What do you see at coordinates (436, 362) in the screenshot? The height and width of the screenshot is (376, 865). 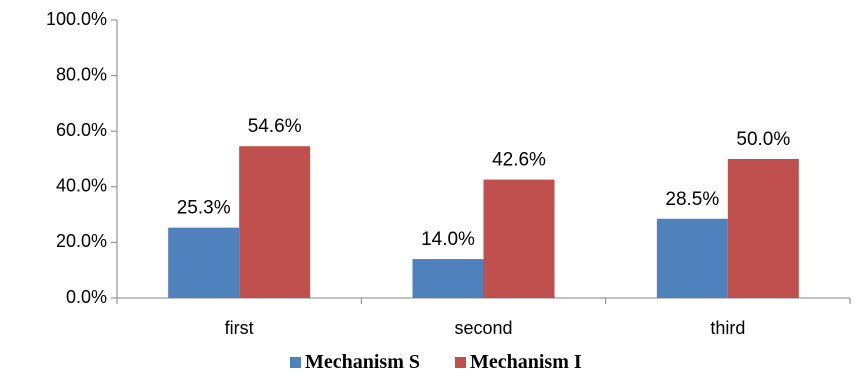 I see `legend: Mechanism S Mechanism I` at bounding box center [436, 362].